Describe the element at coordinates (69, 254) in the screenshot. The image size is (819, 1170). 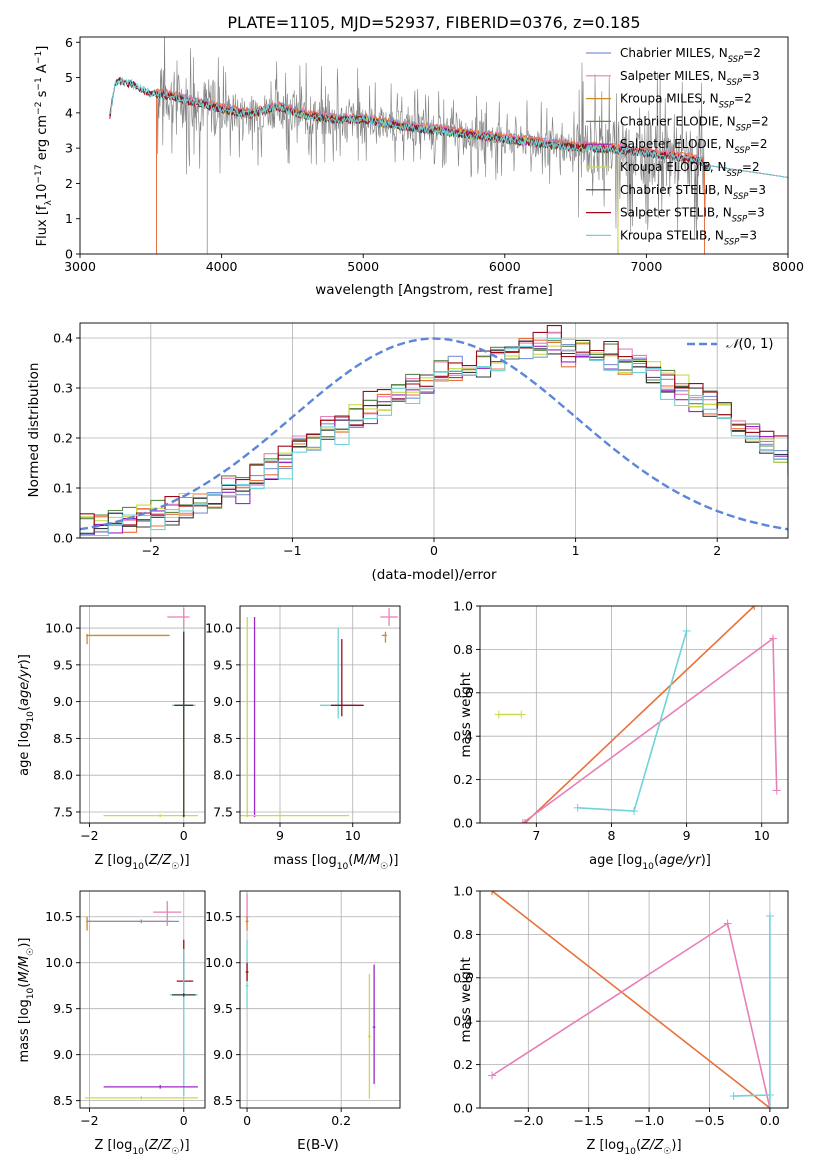
I see `y-tick-label: 0` at that location.